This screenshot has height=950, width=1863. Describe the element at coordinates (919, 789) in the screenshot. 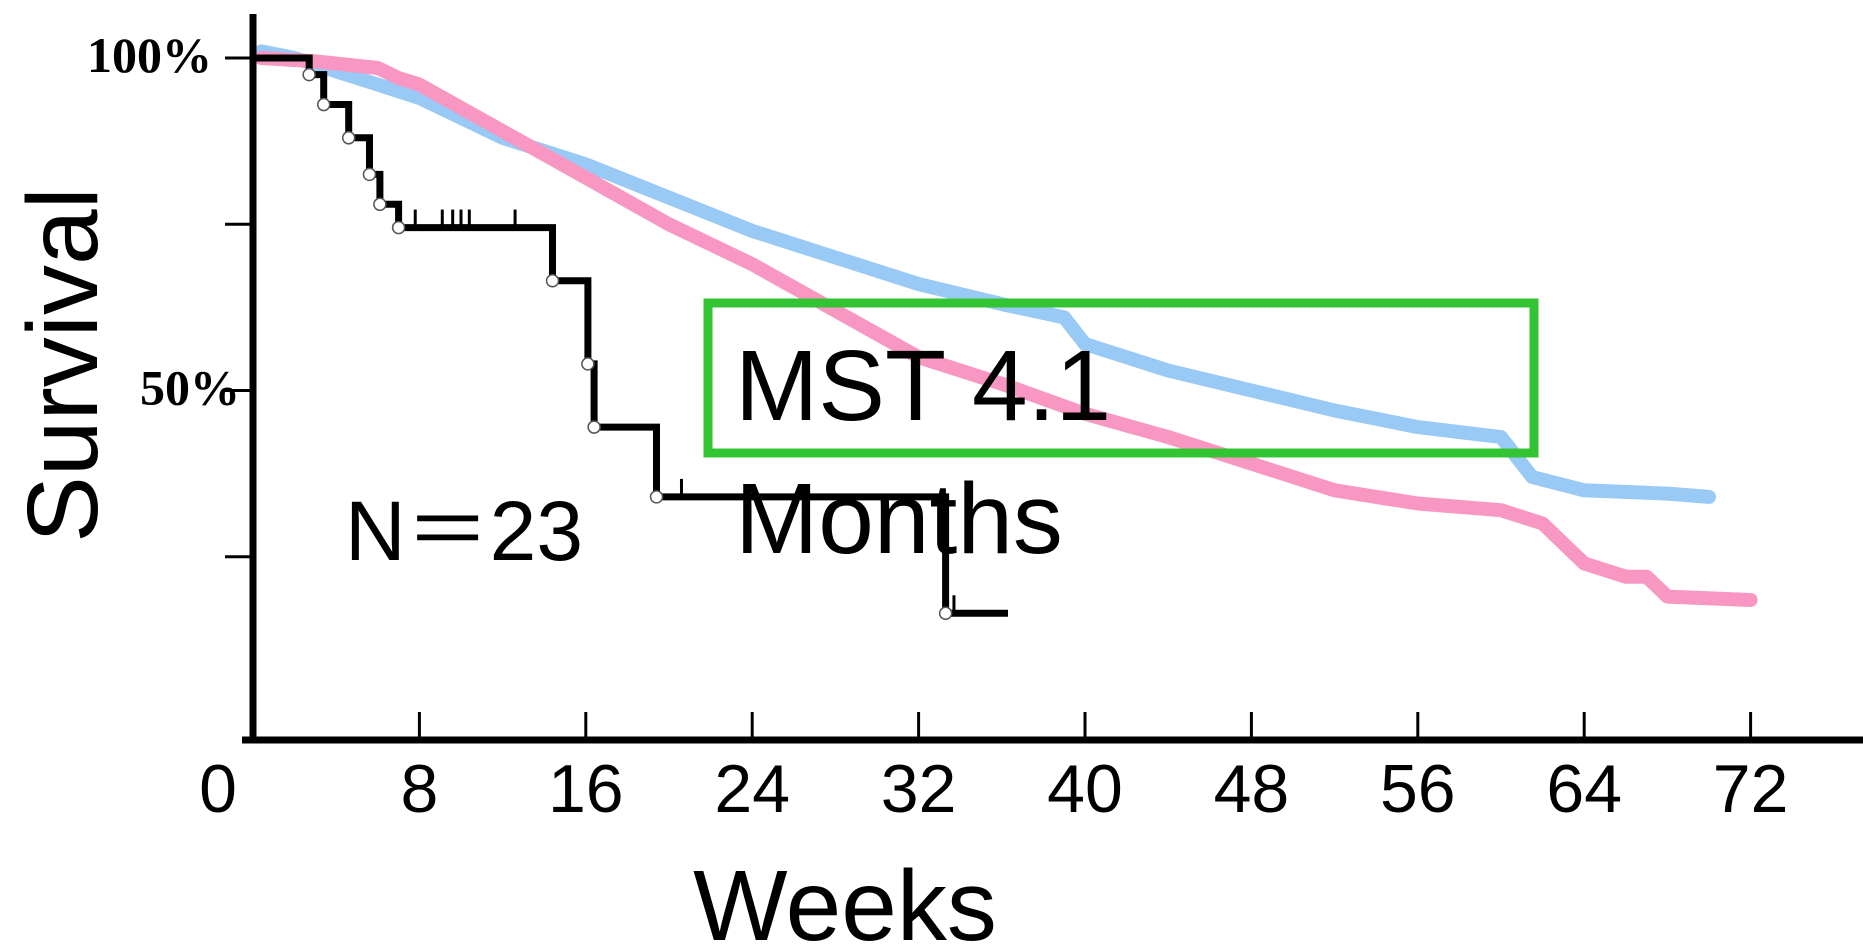

I see `x-tick-label: 32` at that location.